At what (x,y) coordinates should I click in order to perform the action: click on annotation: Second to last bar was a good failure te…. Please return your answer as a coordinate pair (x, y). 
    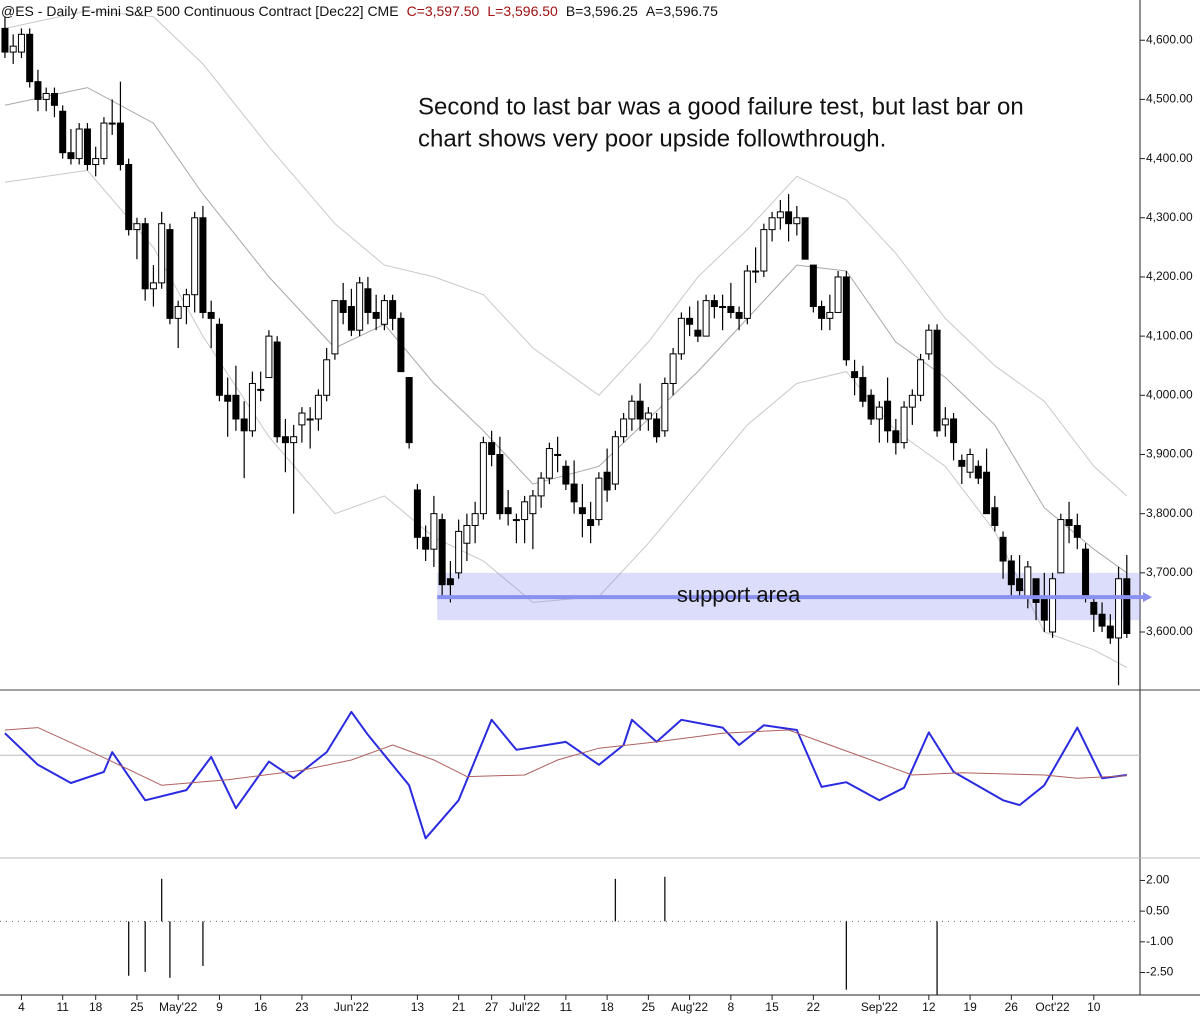
    Looking at the image, I should click on (721, 106).